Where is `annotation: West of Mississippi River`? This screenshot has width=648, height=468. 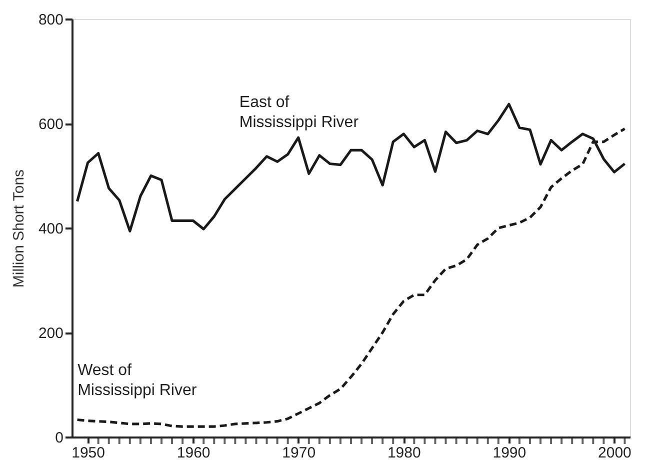
annotation: West of Mississippi River is located at coordinates (138, 380).